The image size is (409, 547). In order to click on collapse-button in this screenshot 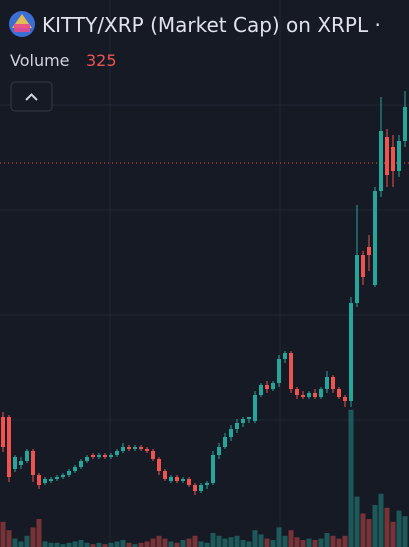, I will do `click(31, 96)`.